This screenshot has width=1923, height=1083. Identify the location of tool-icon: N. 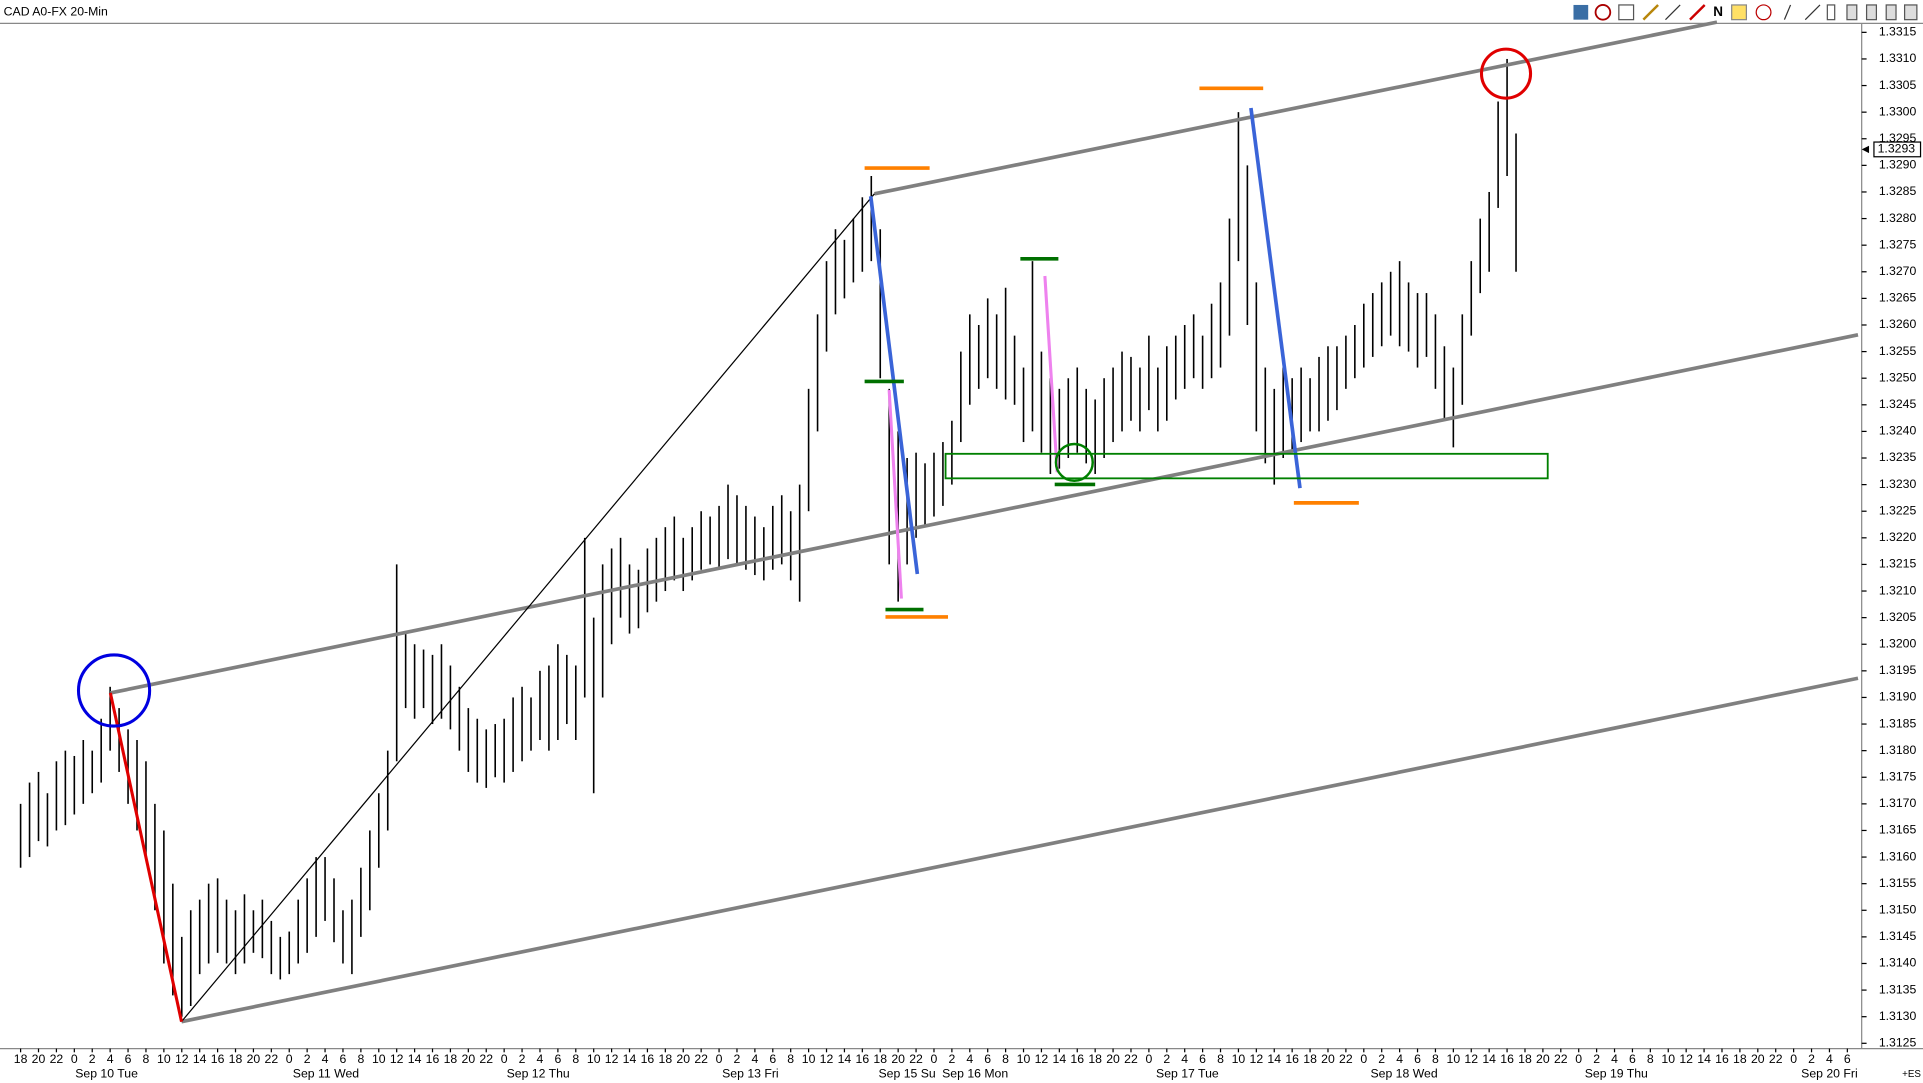
(1718, 11).